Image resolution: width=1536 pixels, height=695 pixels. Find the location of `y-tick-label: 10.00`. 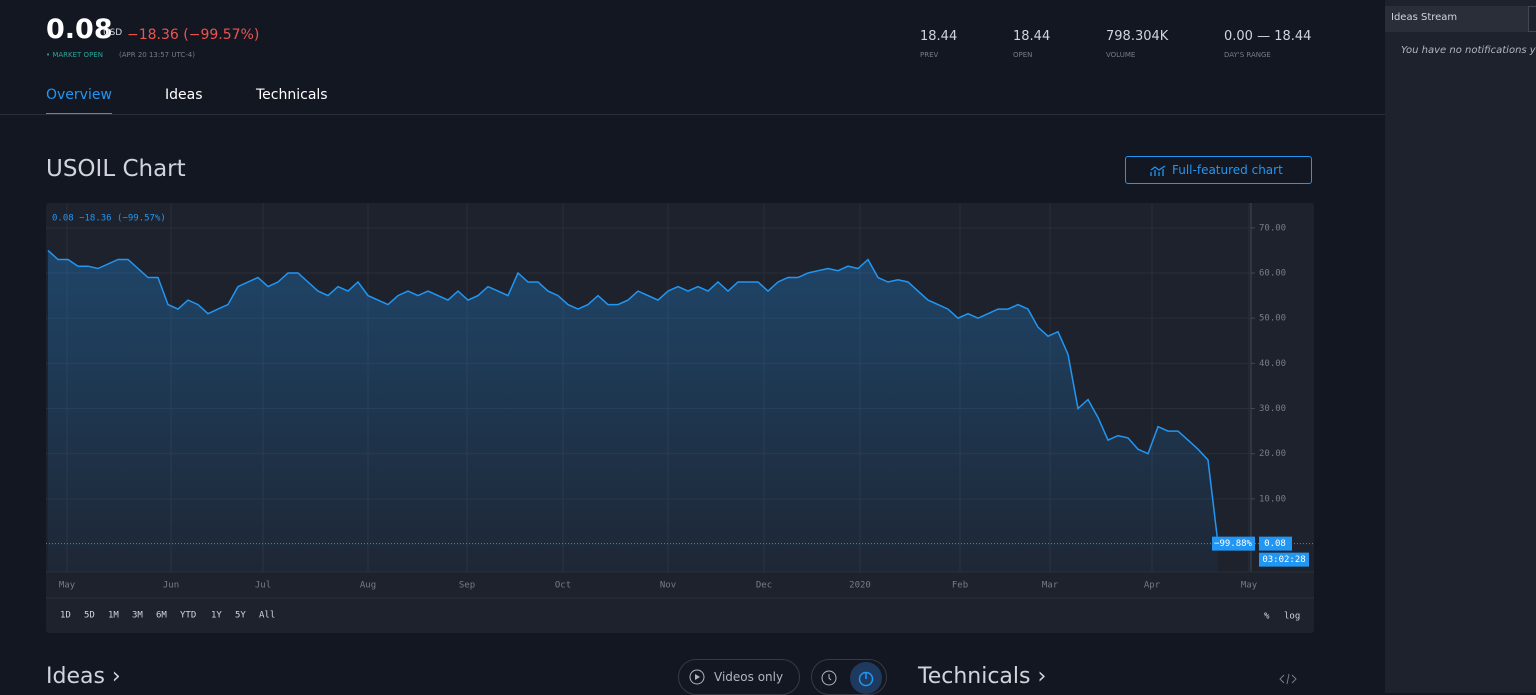

y-tick-label: 10.00 is located at coordinates (1272, 499).